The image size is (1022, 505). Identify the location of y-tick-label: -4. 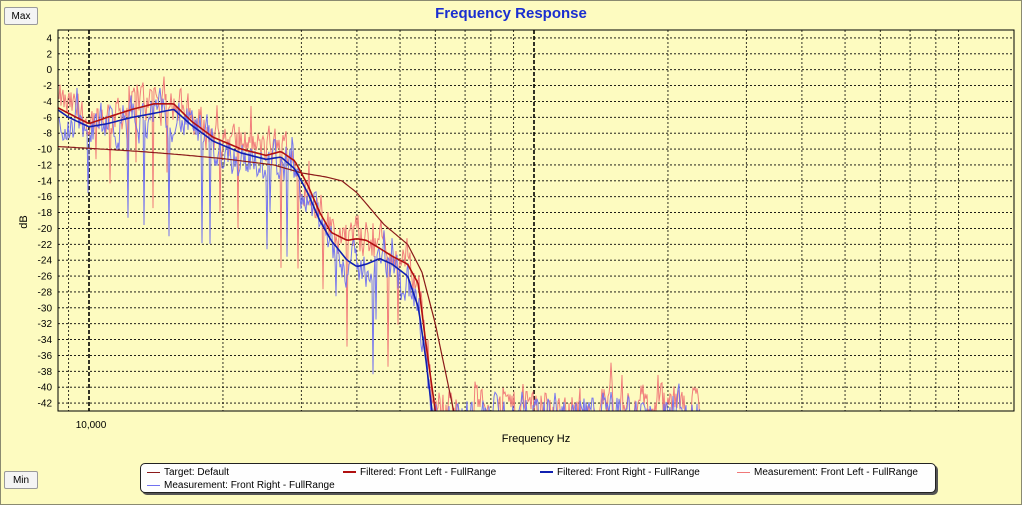
(47, 102).